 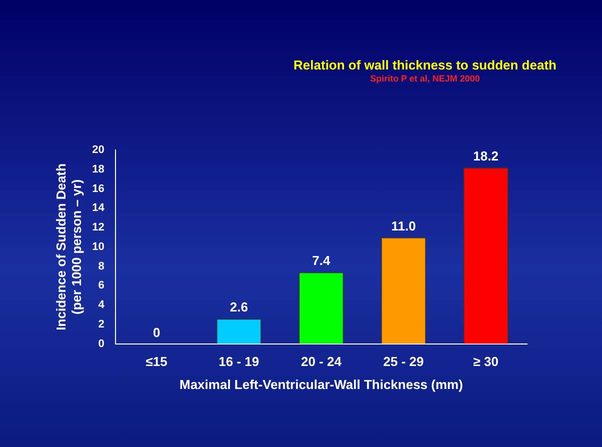 I want to click on data-label: 2.6, so click(x=239, y=307).